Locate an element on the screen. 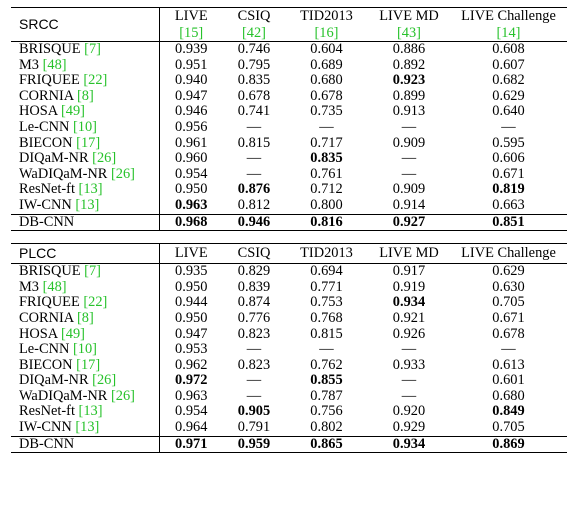 Image resolution: width=578 pixels, height=521 pixels. table-cell: 0.756 is located at coordinates (326, 412).